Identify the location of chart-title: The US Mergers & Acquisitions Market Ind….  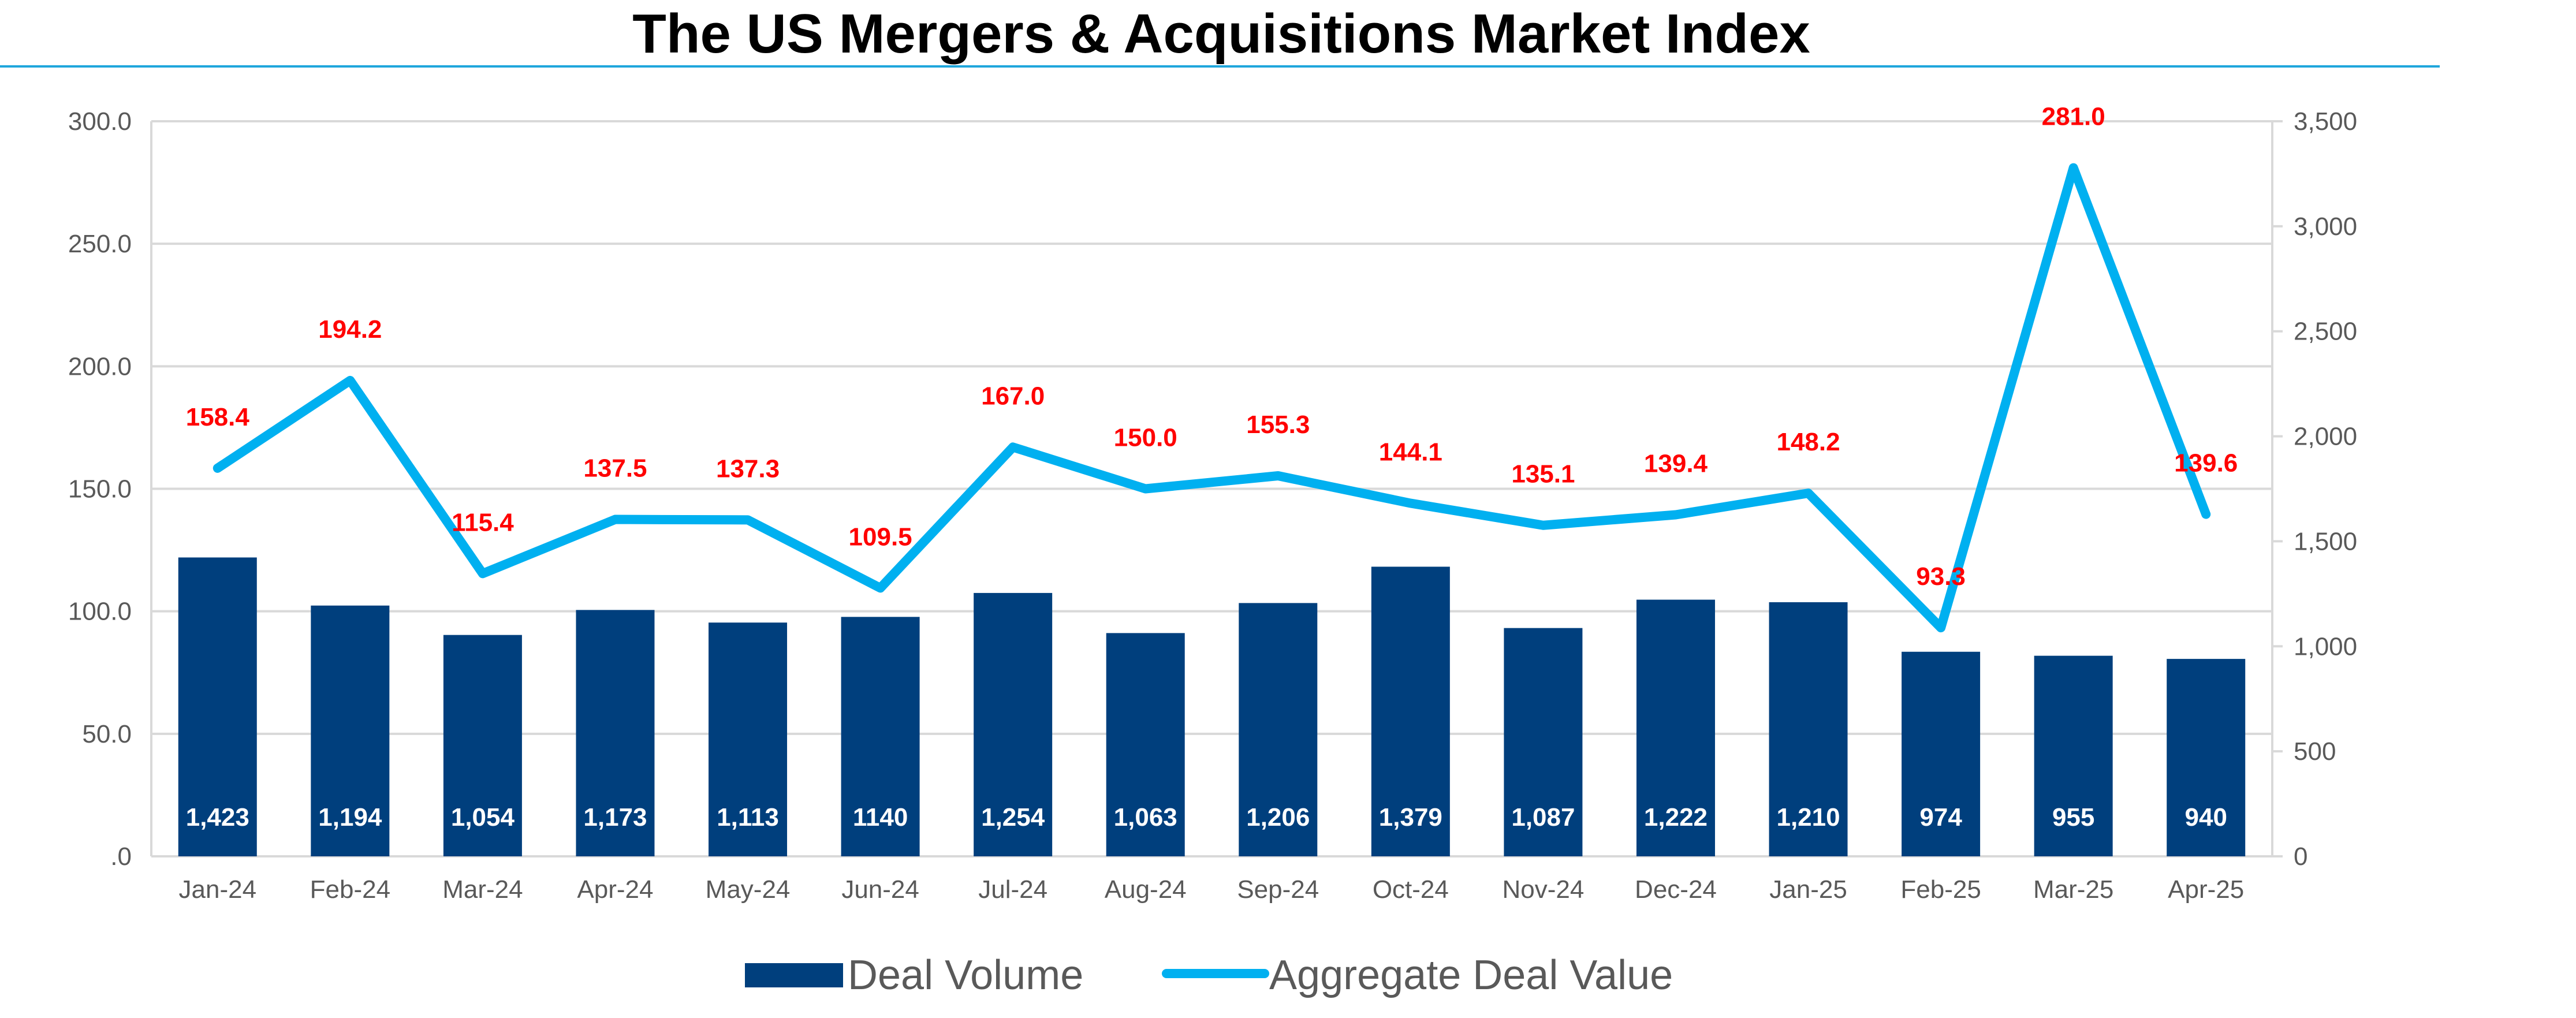
(1221, 34).